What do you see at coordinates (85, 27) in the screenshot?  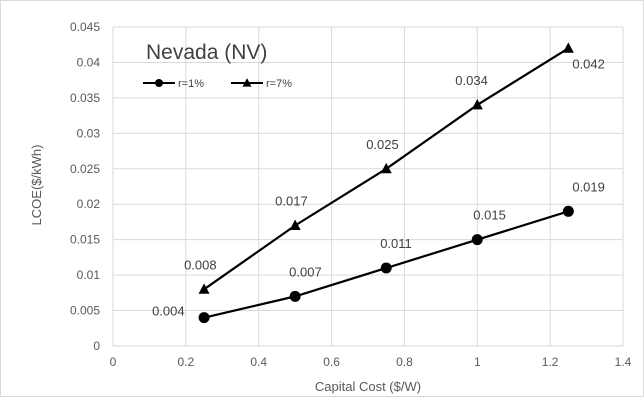 I see `y-tick-label: 0.045` at bounding box center [85, 27].